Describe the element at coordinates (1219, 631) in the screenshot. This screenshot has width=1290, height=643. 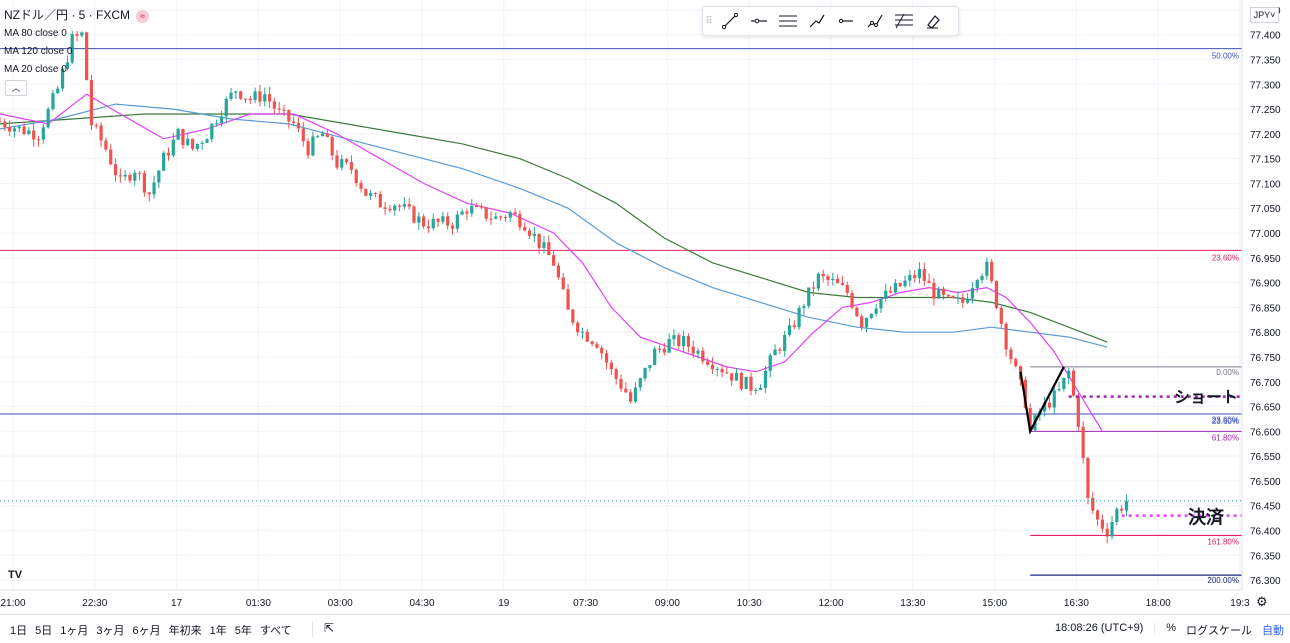
I see `log-scale-toggle: ログスケール` at that location.